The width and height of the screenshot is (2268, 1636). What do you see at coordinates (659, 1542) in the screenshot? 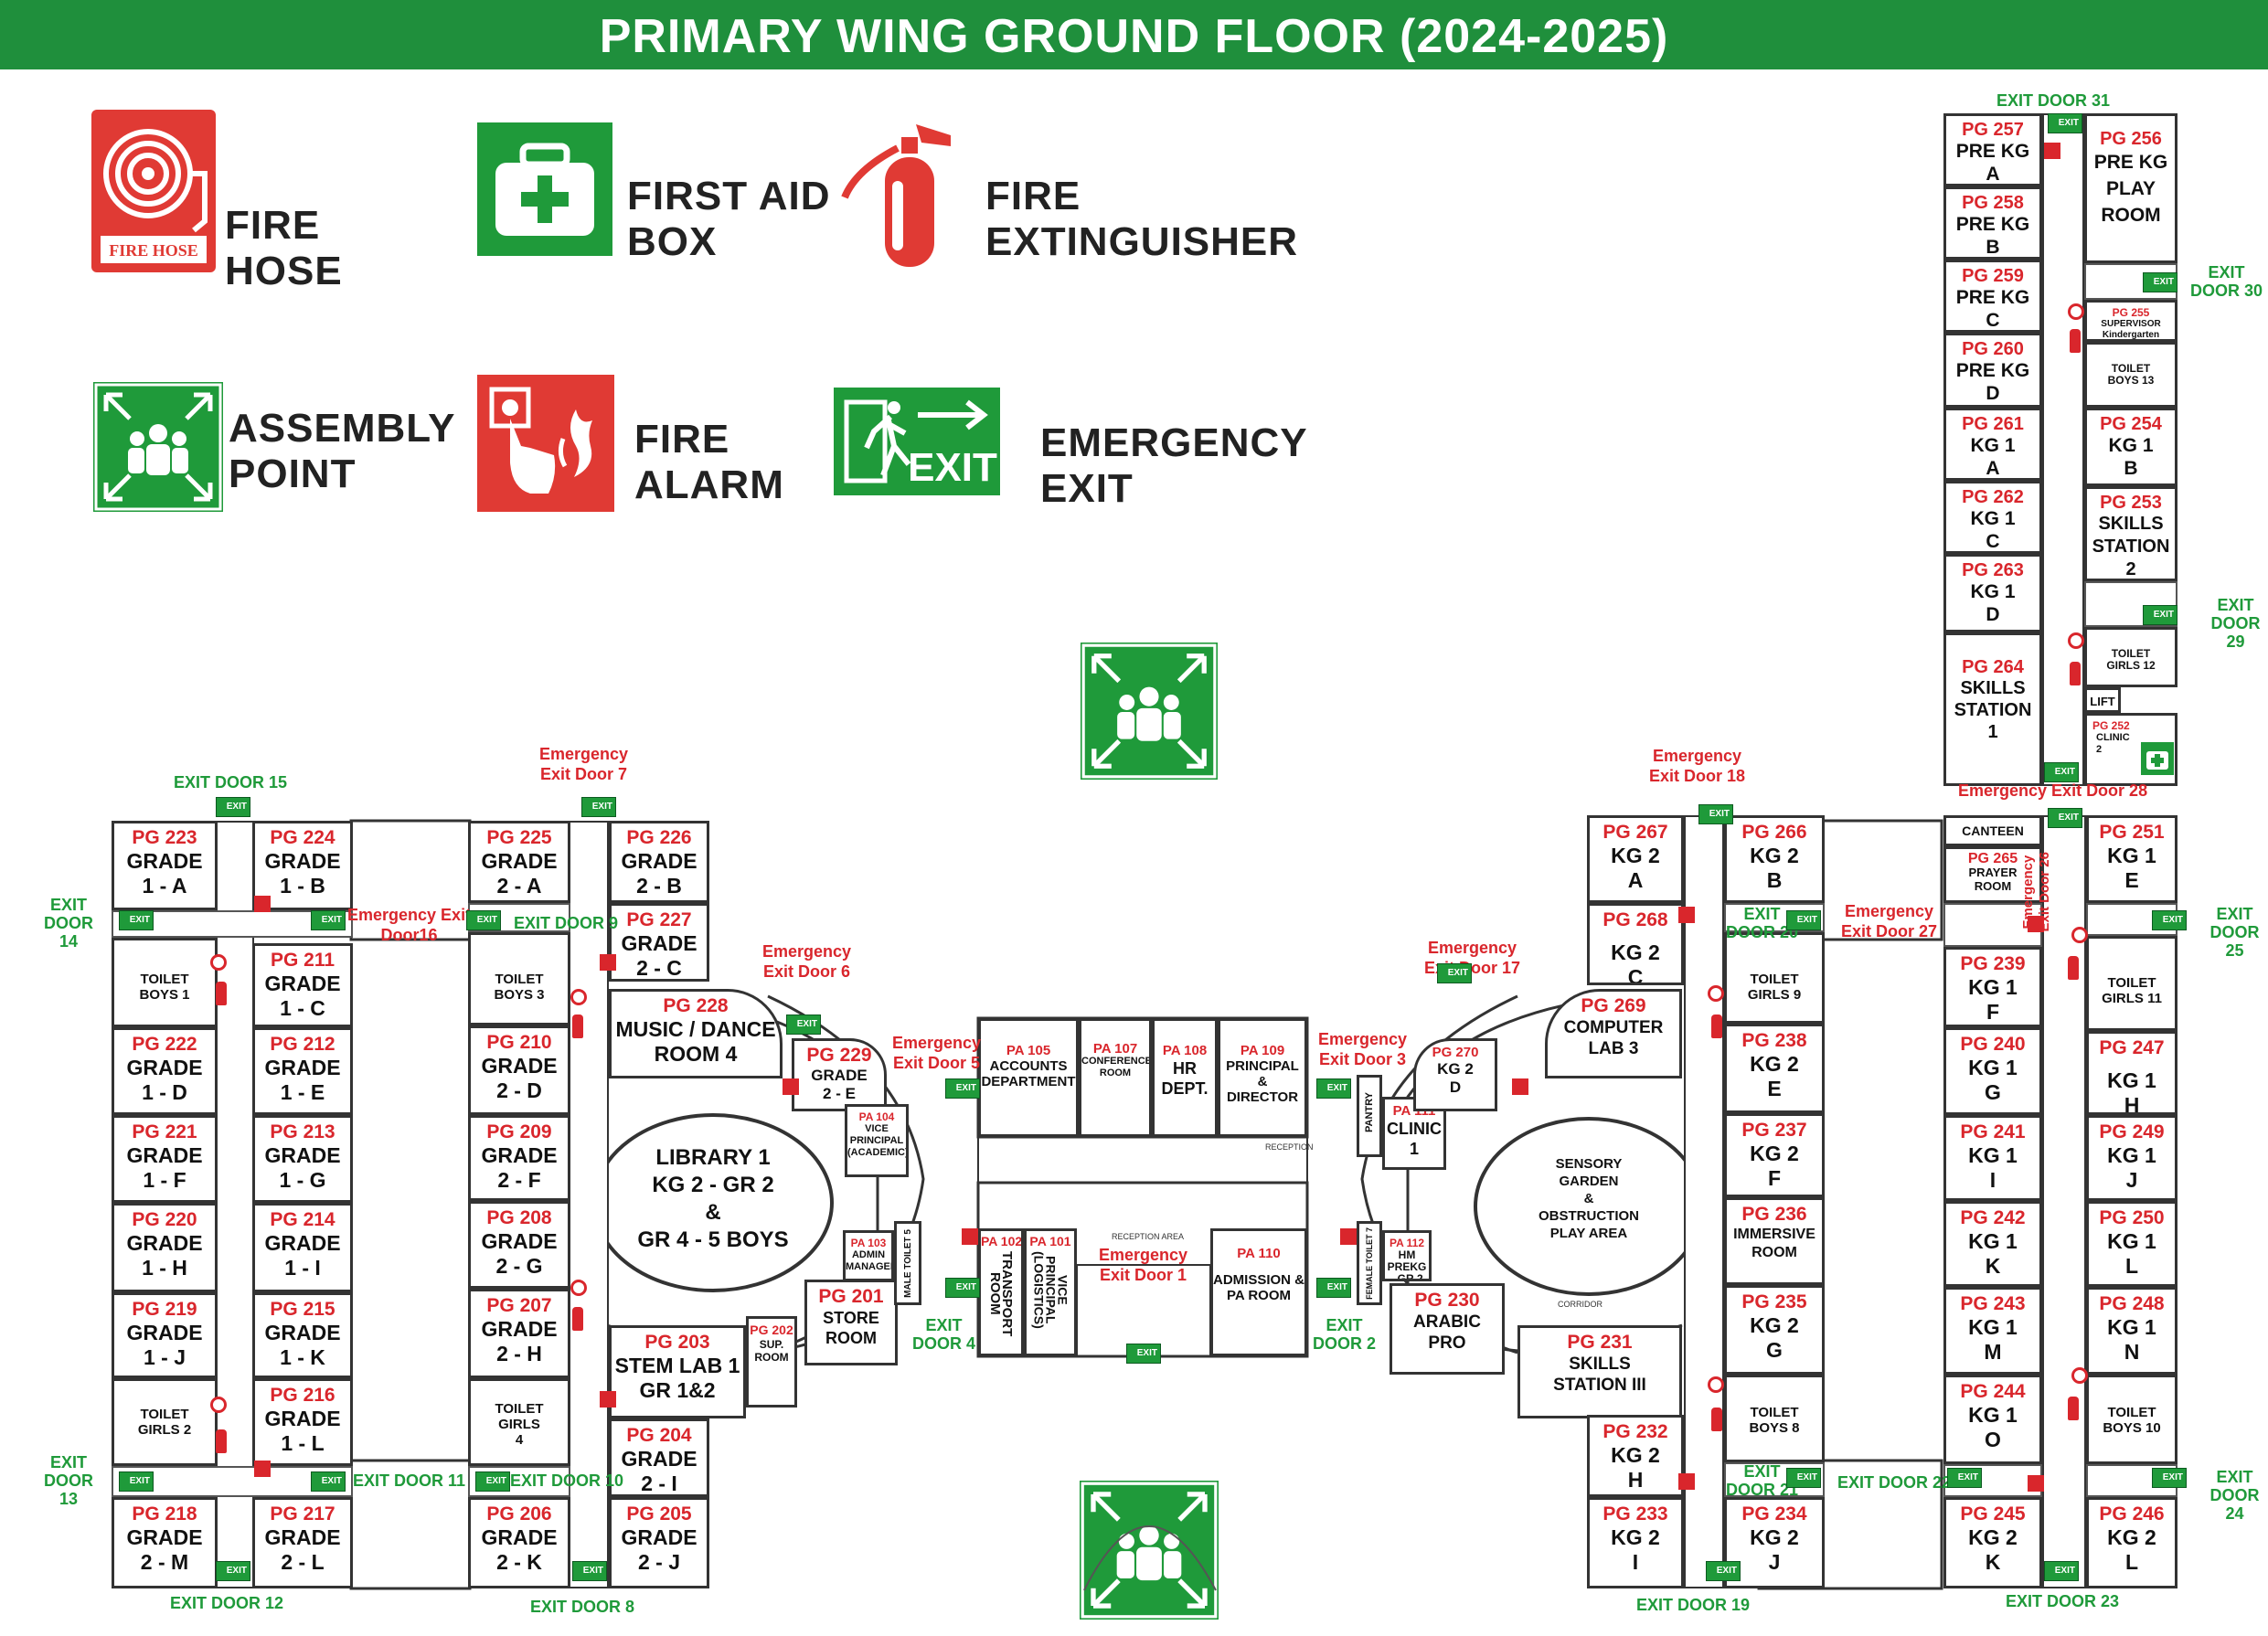
I see `room-pg205: PG 205 GRADE 2 - J` at bounding box center [659, 1542].